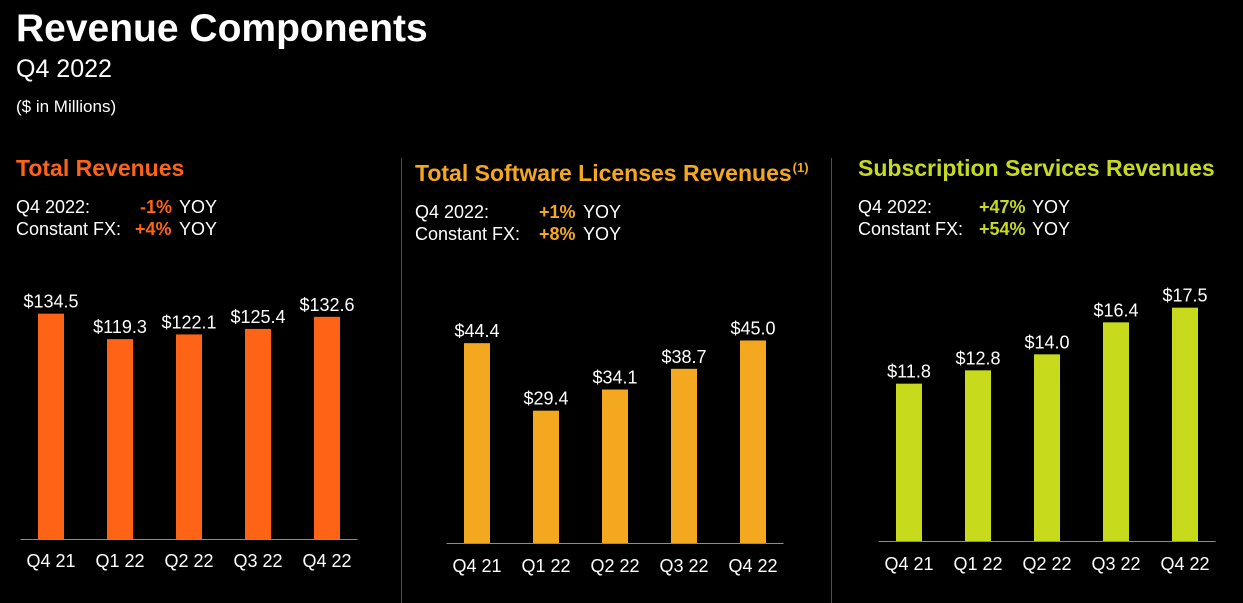 The height and width of the screenshot is (603, 1243). What do you see at coordinates (156, 207) in the screenshot?
I see `stat-value: -1%` at bounding box center [156, 207].